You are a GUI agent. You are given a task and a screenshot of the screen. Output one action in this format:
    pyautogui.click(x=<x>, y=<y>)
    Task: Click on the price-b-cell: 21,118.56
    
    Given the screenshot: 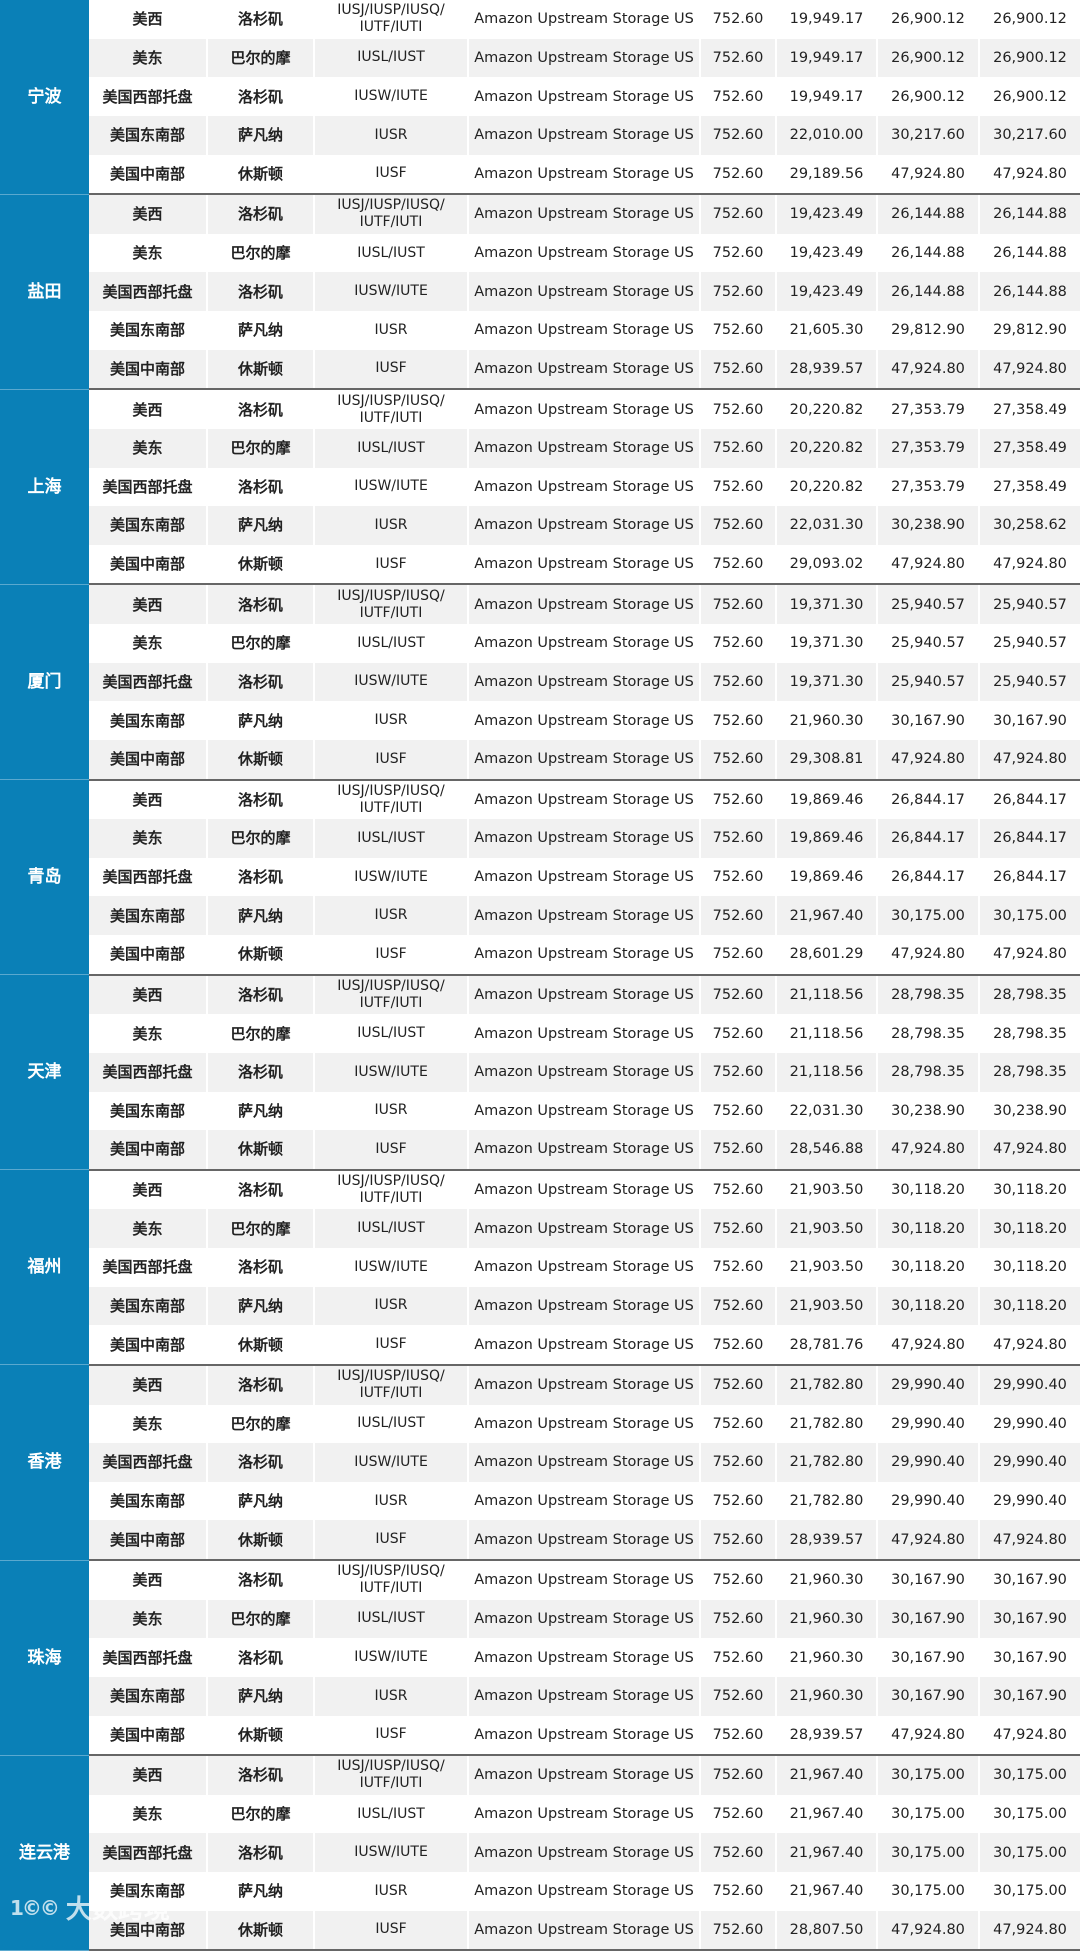 What is the action you would take?
    pyautogui.click(x=827, y=994)
    